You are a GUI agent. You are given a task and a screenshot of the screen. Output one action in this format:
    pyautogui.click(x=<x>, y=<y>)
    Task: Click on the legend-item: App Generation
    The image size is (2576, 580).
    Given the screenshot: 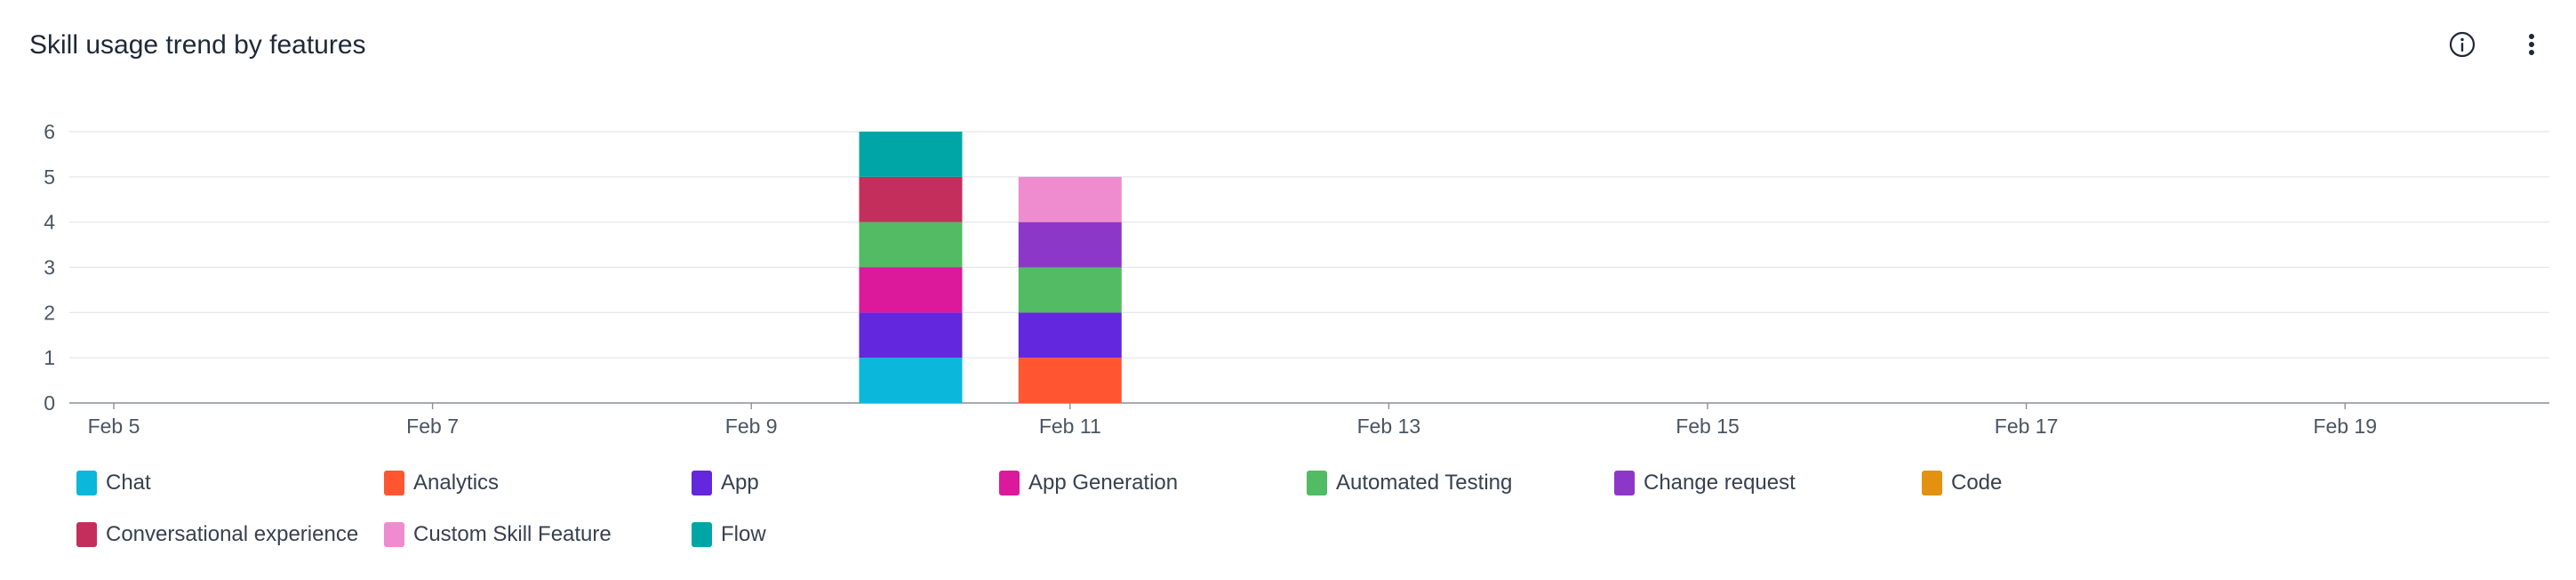 What is the action you would take?
    pyautogui.click(x=1153, y=483)
    